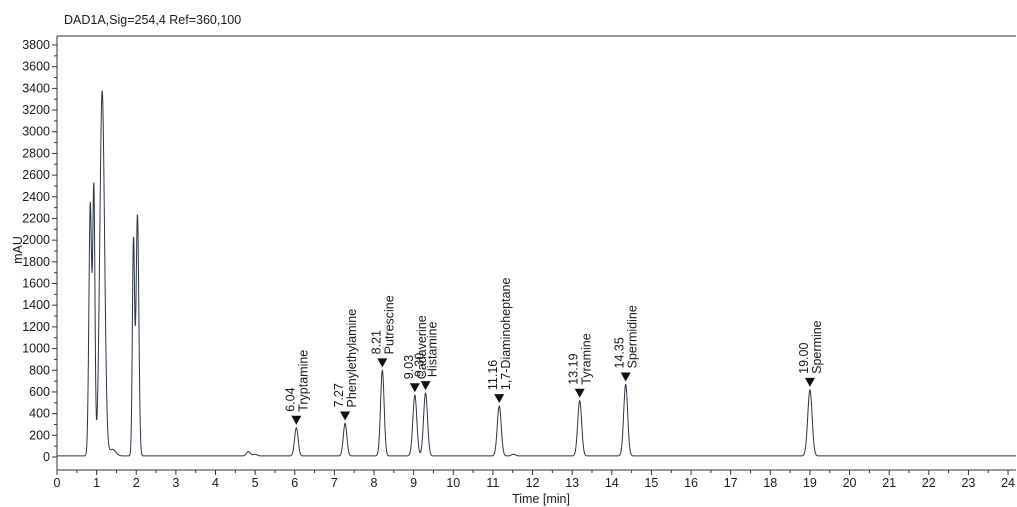  Describe the element at coordinates (36, 349) in the screenshot. I see `y-tick-label: 1000` at that location.